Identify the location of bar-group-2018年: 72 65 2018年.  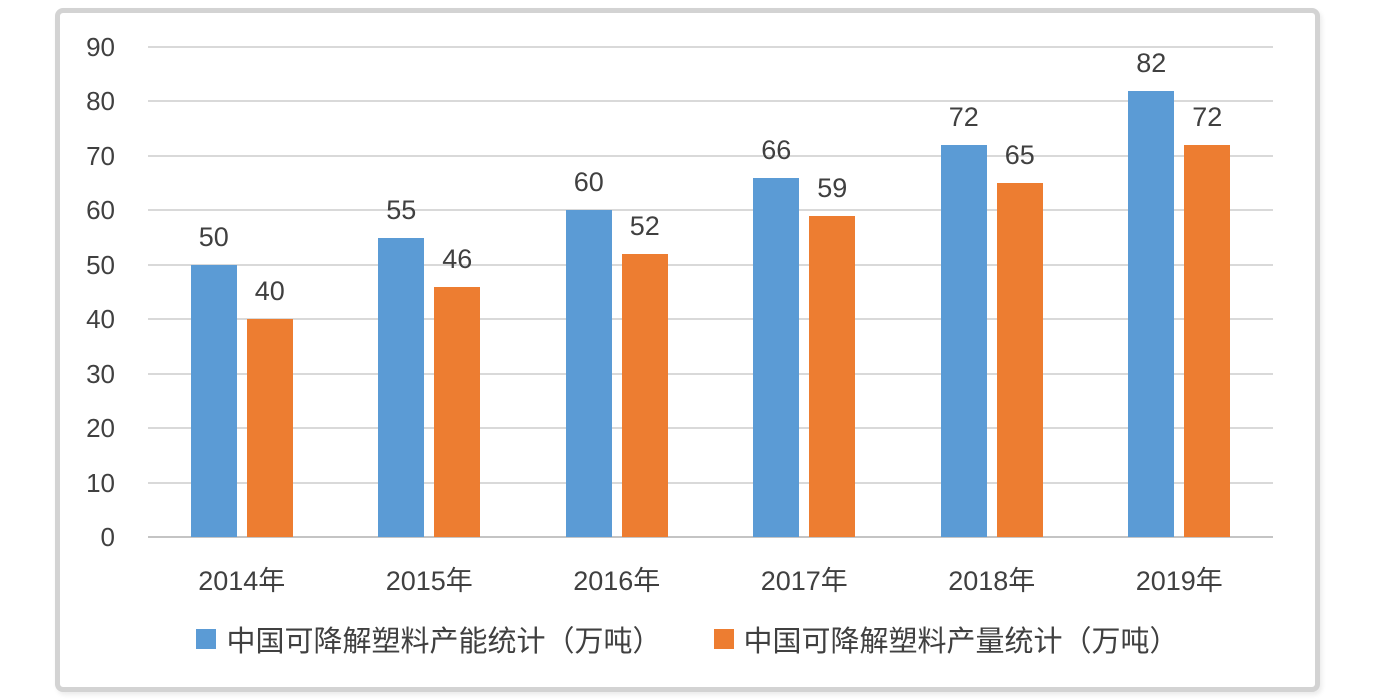
(992, 321).